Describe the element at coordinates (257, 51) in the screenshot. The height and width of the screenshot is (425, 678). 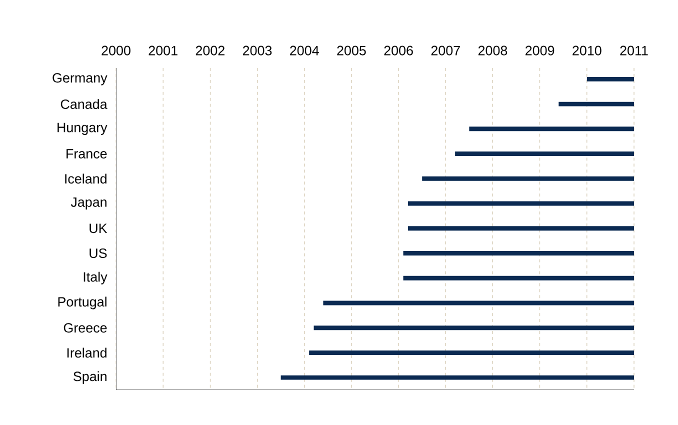
I see `x-tick-label: 2003` at that location.